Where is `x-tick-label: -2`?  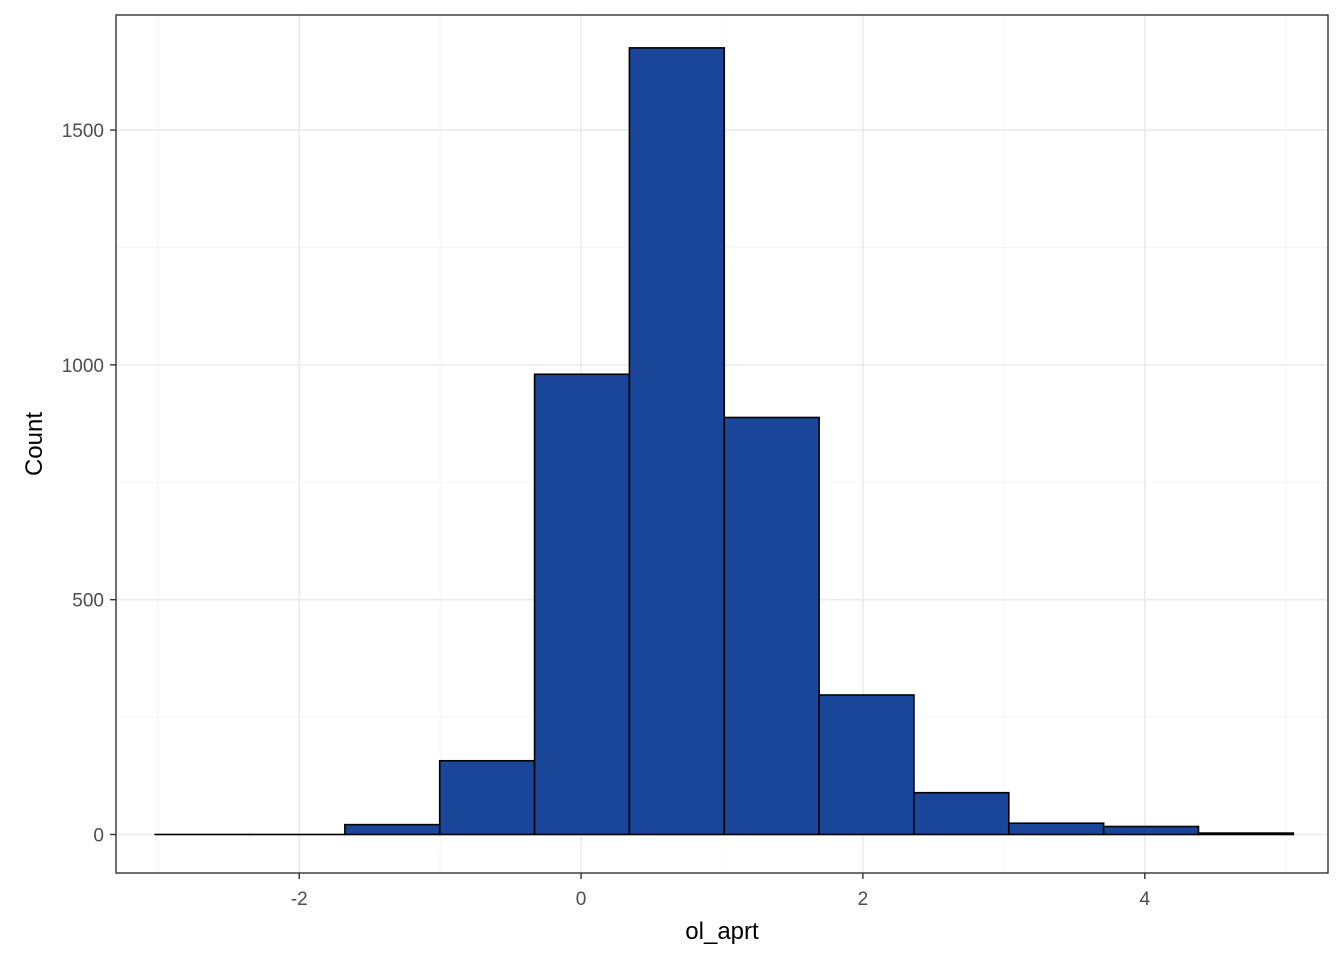
x-tick-label: -2 is located at coordinates (299, 899).